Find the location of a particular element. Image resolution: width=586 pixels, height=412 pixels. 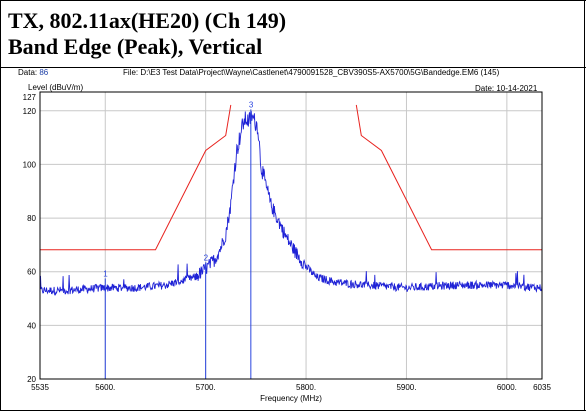

y-top-label: 127 is located at coordinates (30, 97).